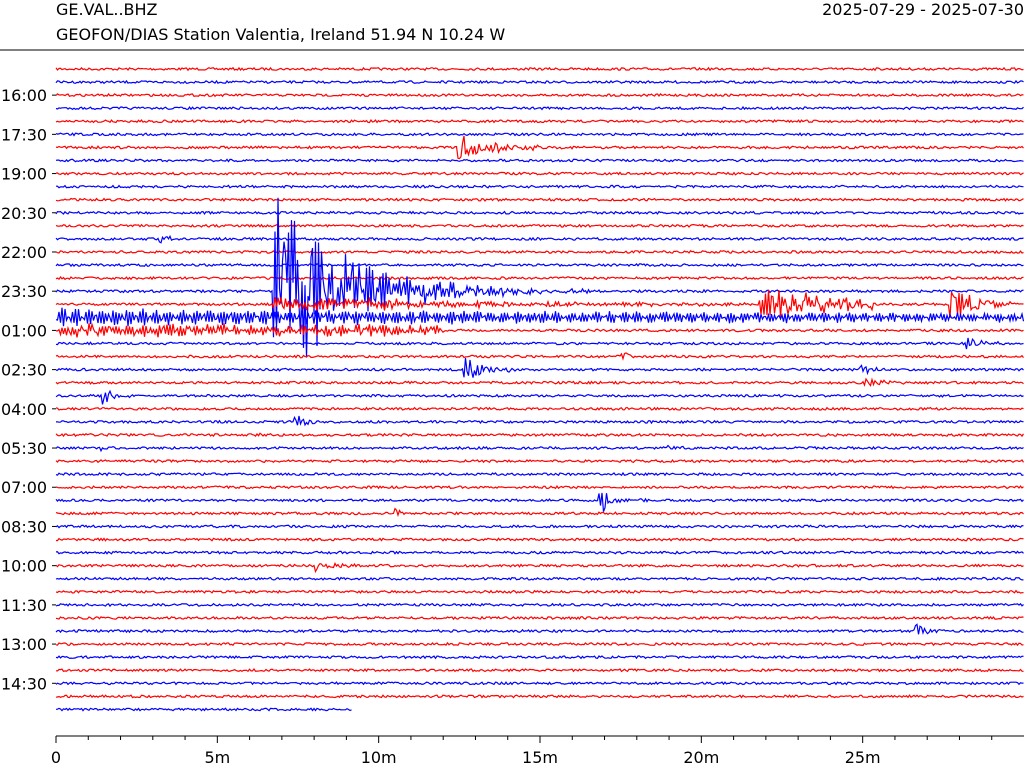  Describe the element at coordinates (24, 448) in the screenshot. I see `time-label-9: 05:30` at that location.